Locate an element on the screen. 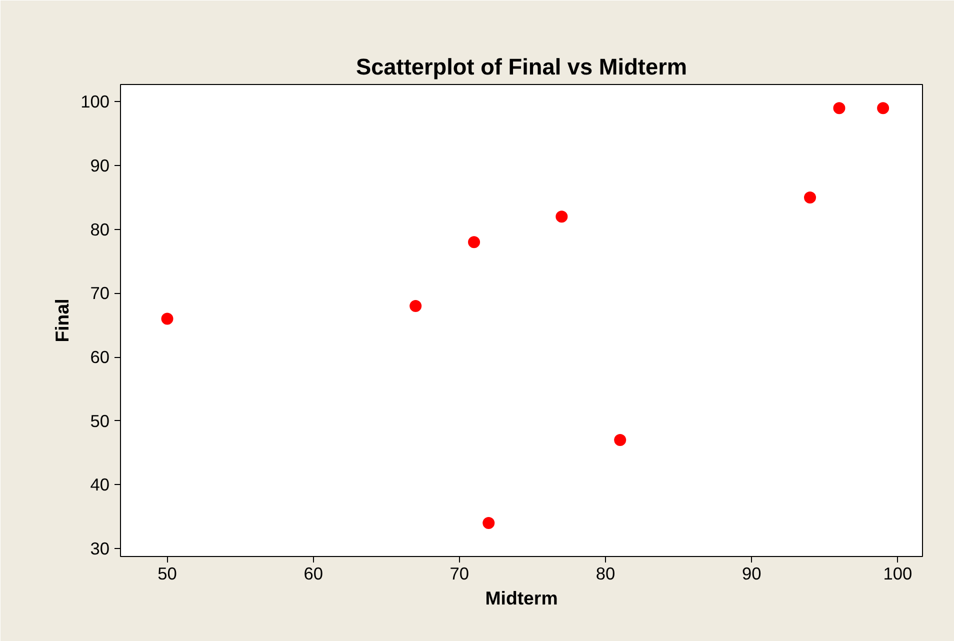 This screenshot has height=641, width=954. y-tick-label: 60 is located at coordinates (100, 357).